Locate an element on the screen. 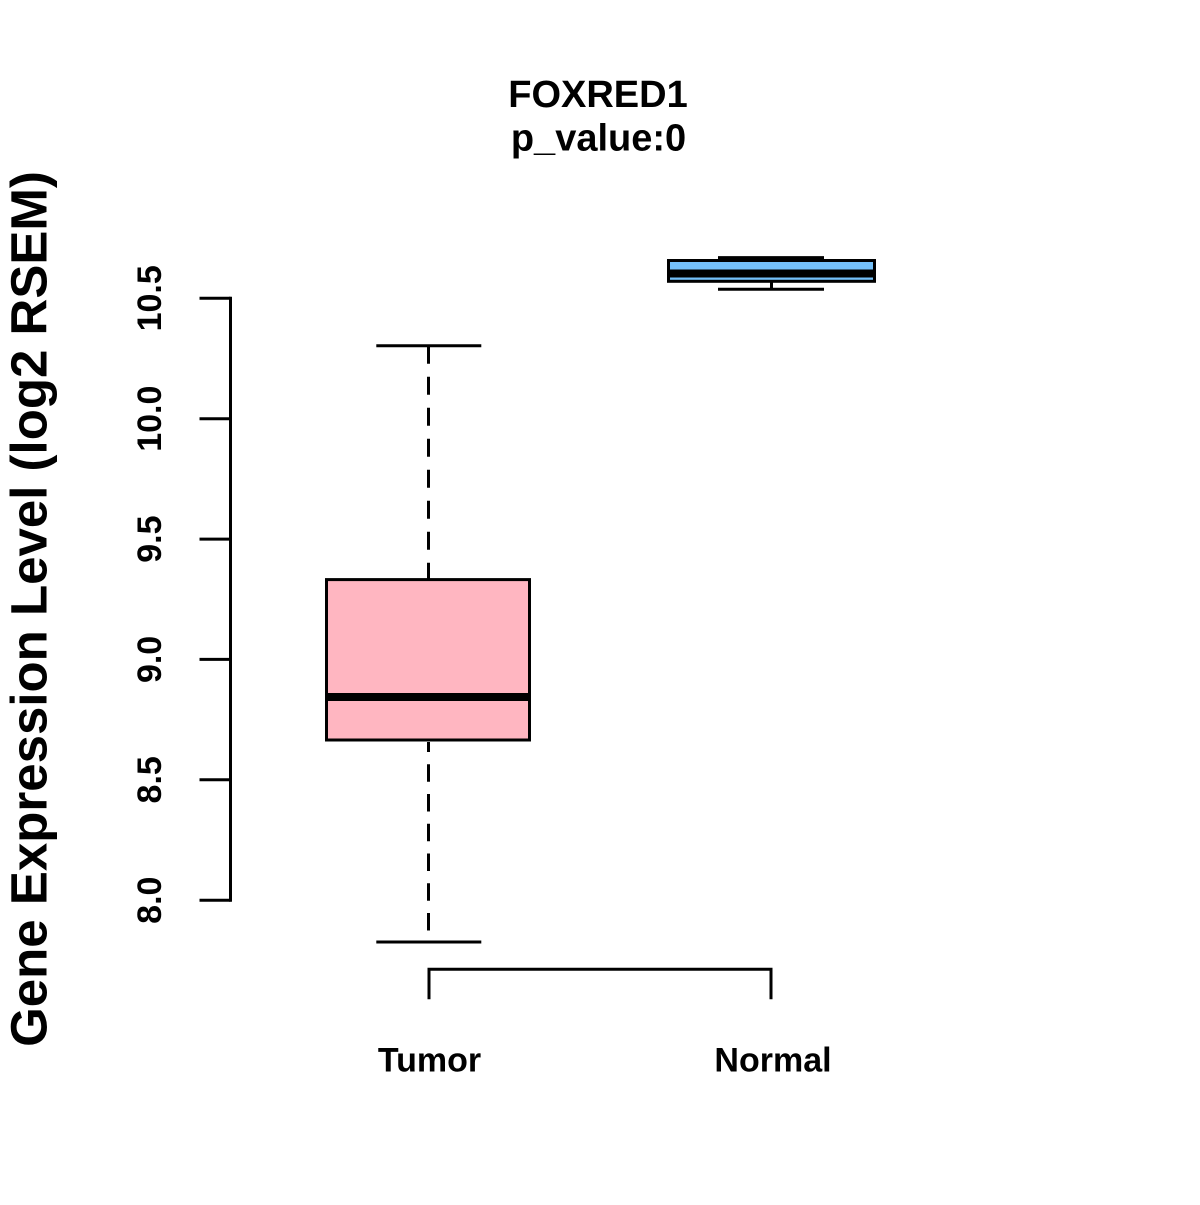  svg-text: 10.5 is located at coordinates (150, 298).